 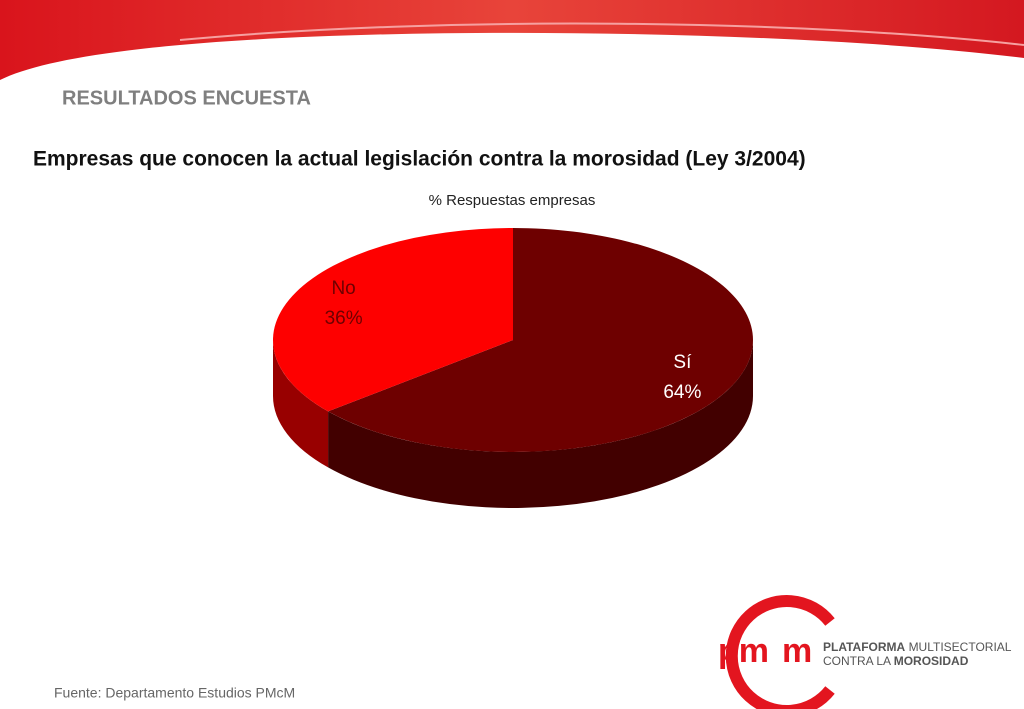 I want to click on logo-letters: m, so click(x=797, y=651).